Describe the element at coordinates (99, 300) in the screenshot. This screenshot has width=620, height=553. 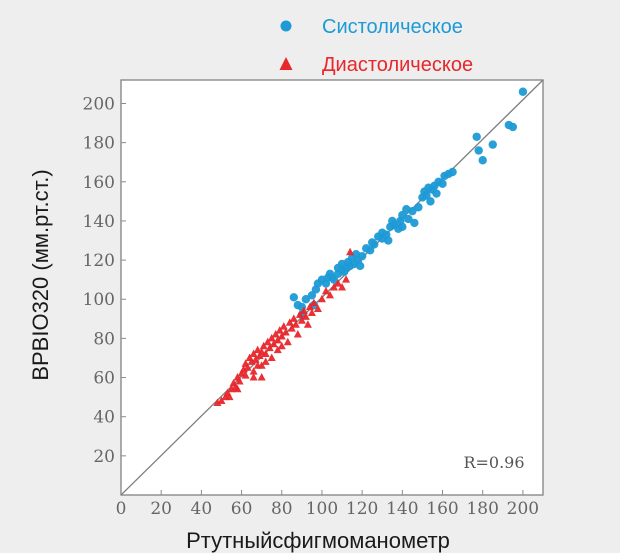
I see `y-tick-label: 100` at that location.